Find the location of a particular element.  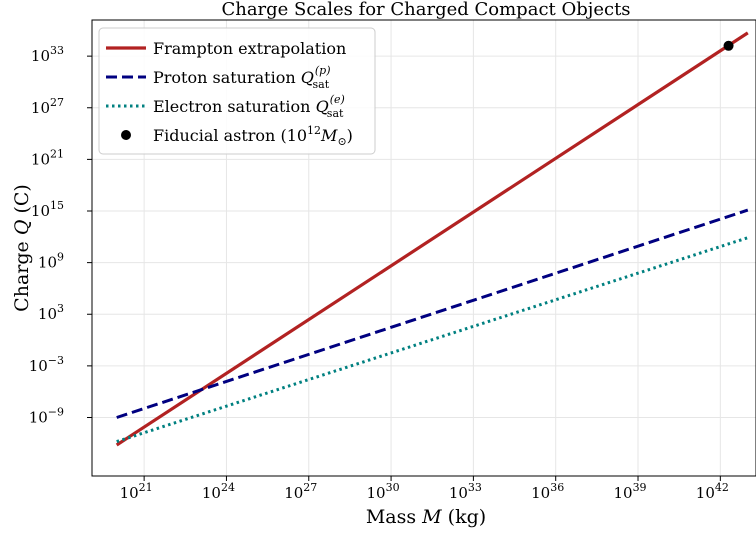

x-tick-label: 1021 is located at coordinates (136, 491).